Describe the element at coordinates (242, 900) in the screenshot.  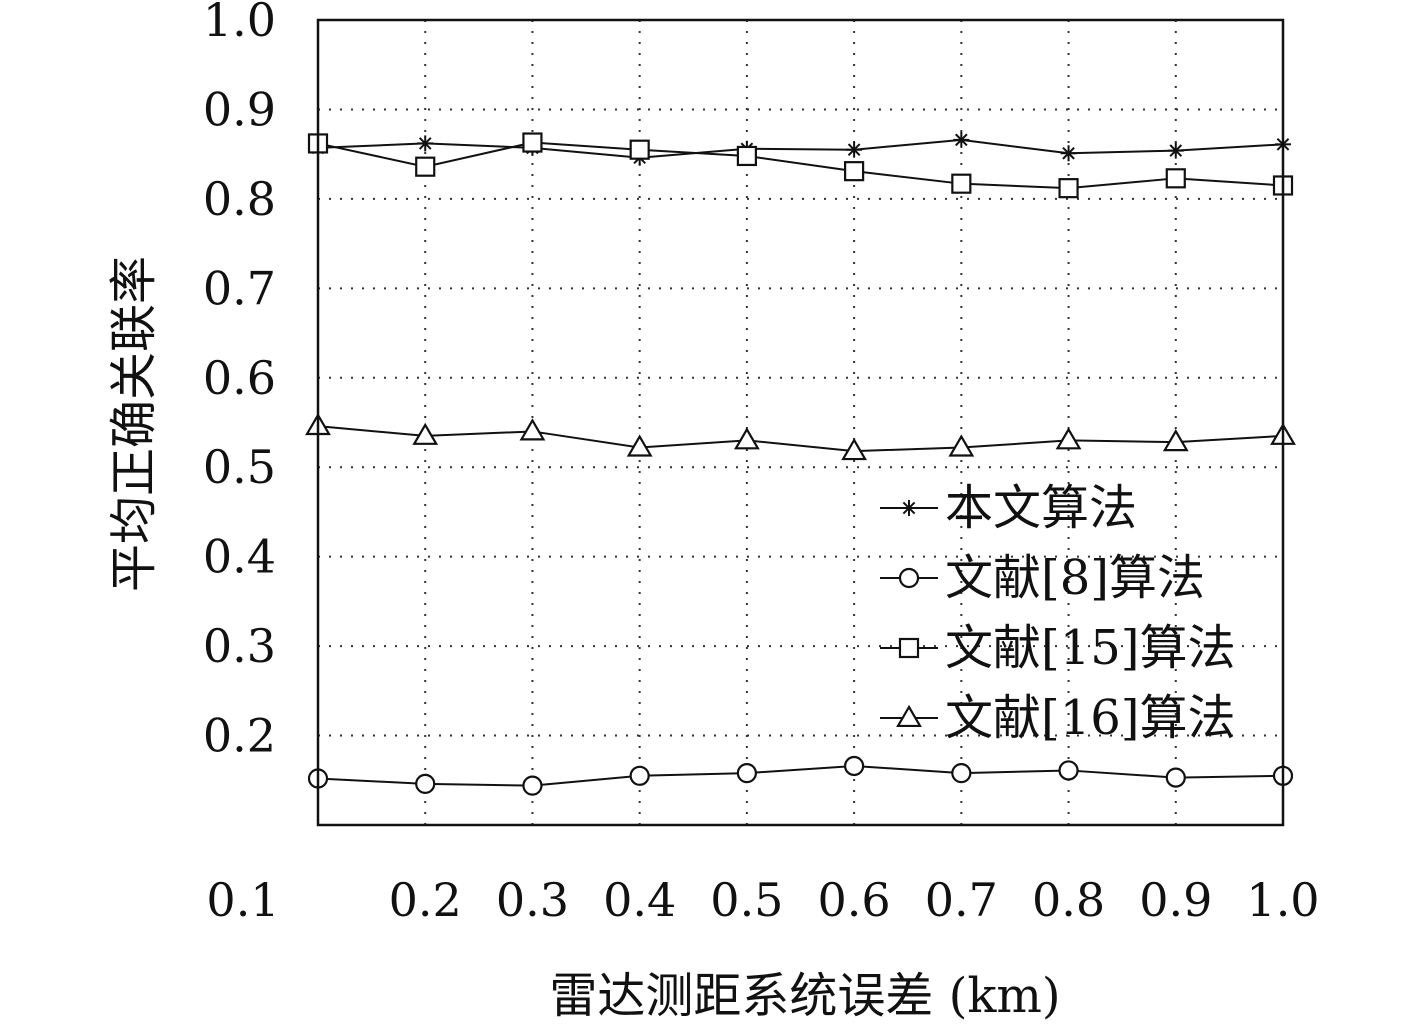
I see `x-tick-label: 0.1` at that location.